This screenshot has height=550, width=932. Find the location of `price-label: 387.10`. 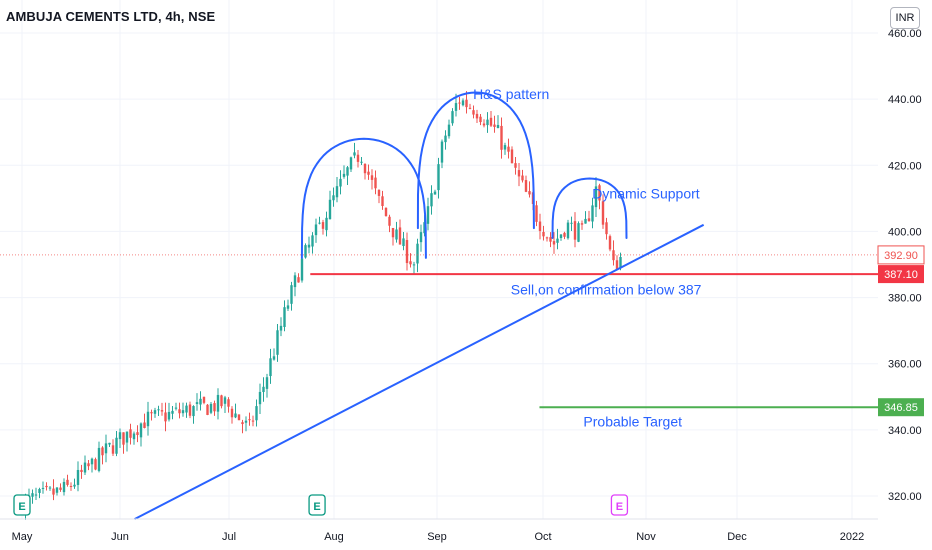

price-label: 387.10 is located at coordinates (901, 275).